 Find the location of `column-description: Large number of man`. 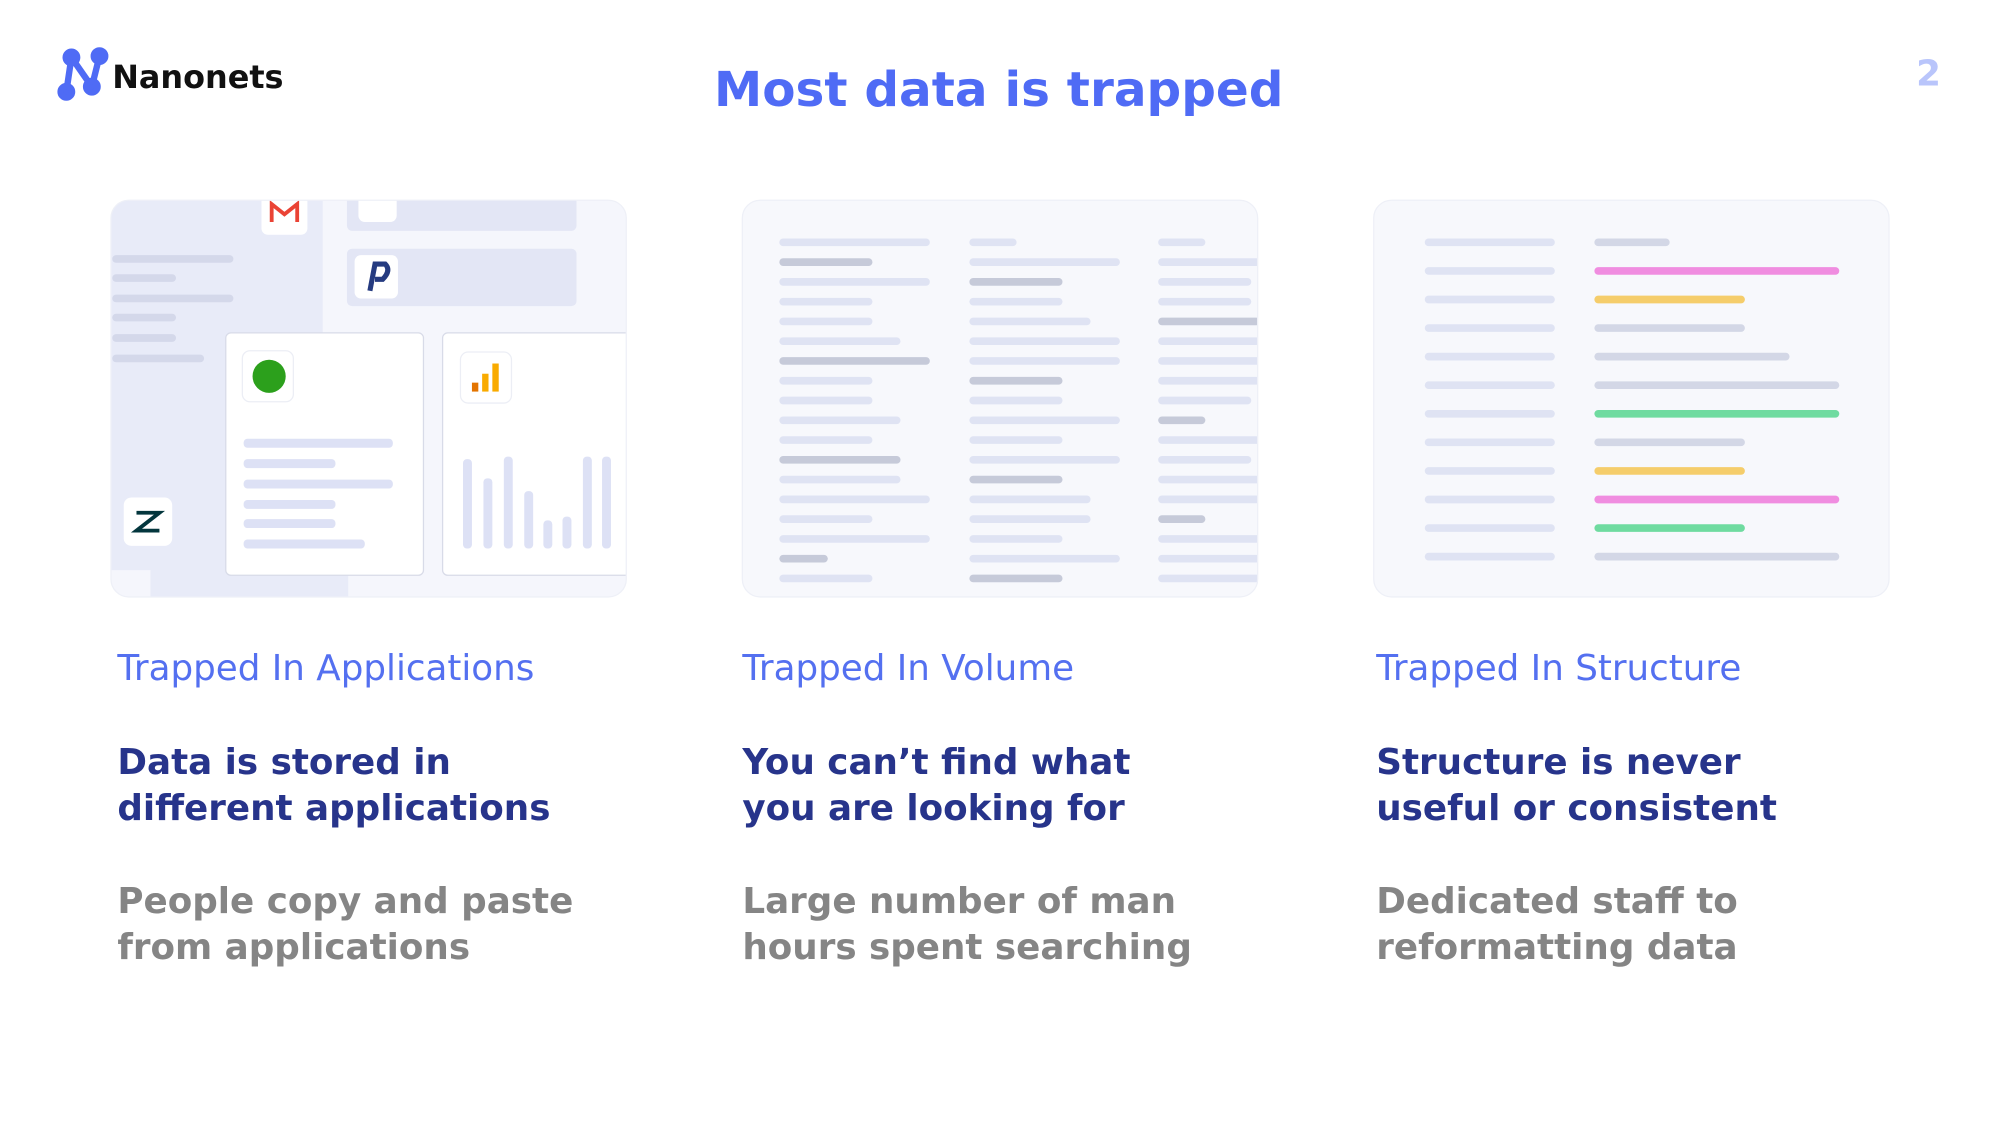

column-description: Large number of man is located at coordinates (959, 901).